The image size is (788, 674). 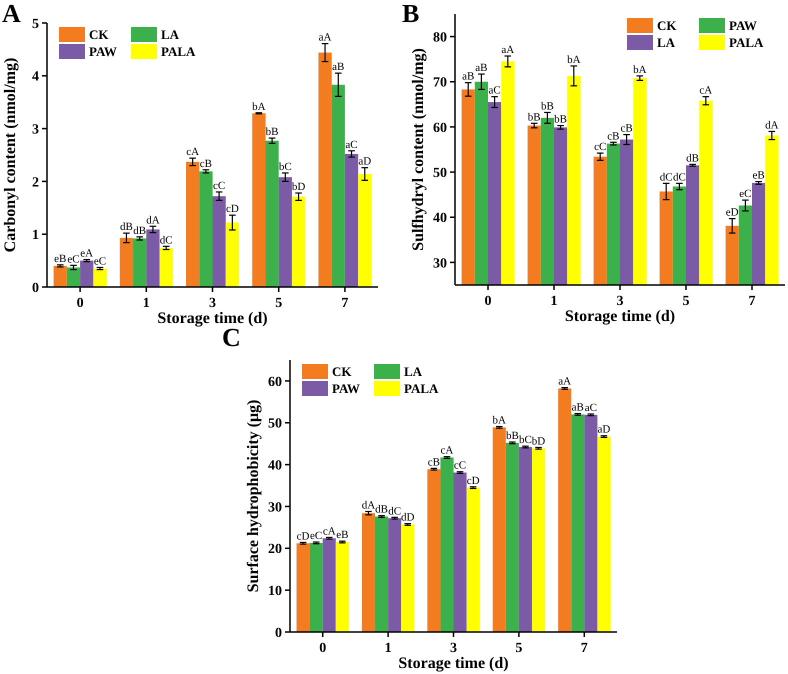 What do you see at coordinates (275, 550) in the screenshot?
I see `y-tick-label: 20` at bounding box center [275, 550].